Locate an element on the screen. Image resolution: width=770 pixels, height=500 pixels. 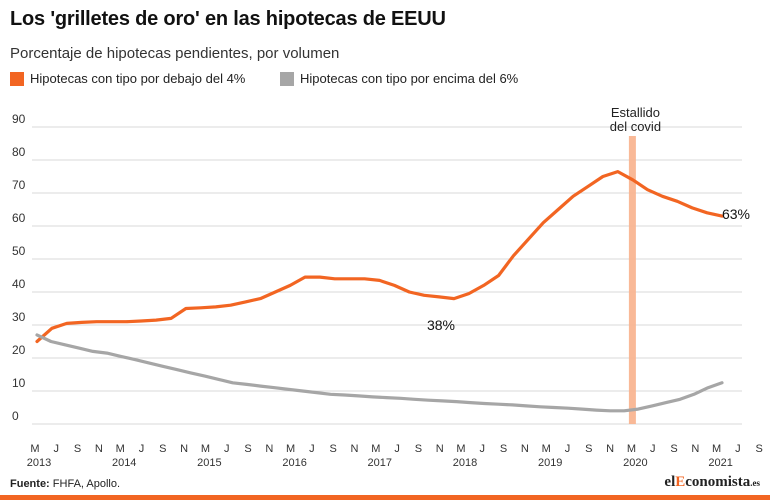
x-year-label-2019: 2019 is located at coordinates (550, 463).